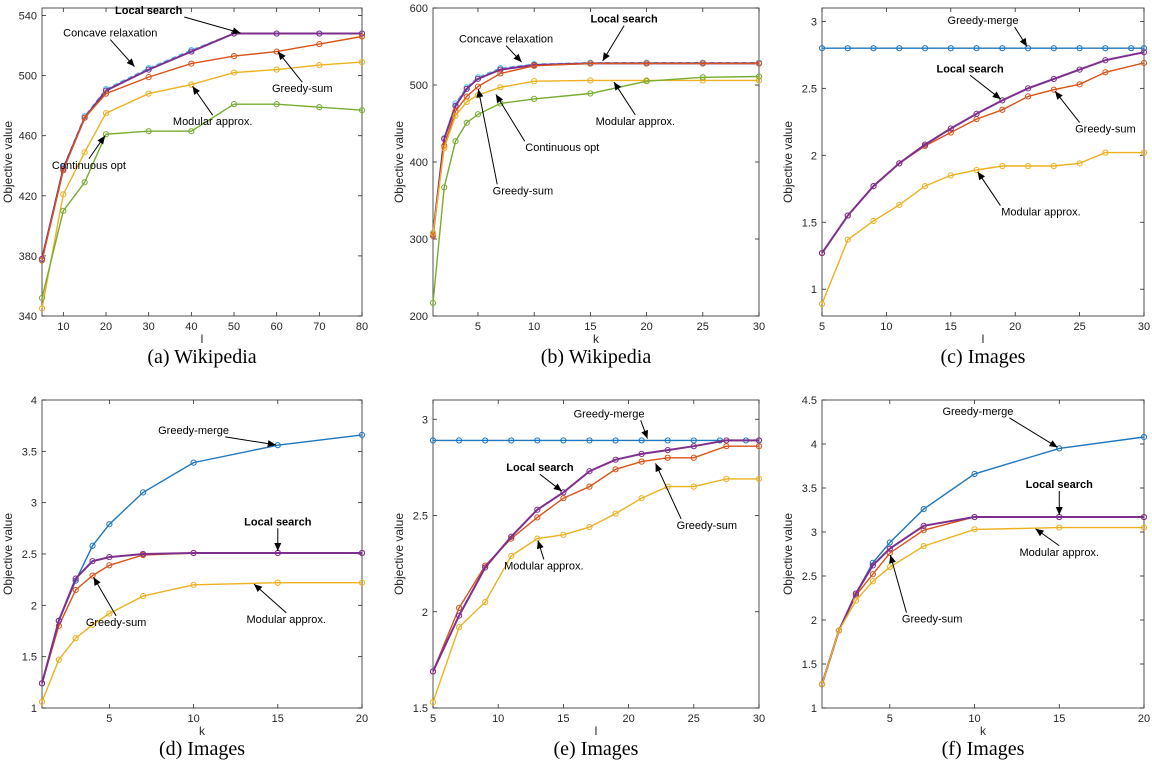  Describe the element at coordinates (213, 122) in the screenshot. I see `annotation-label: Modular approx.` at that location.